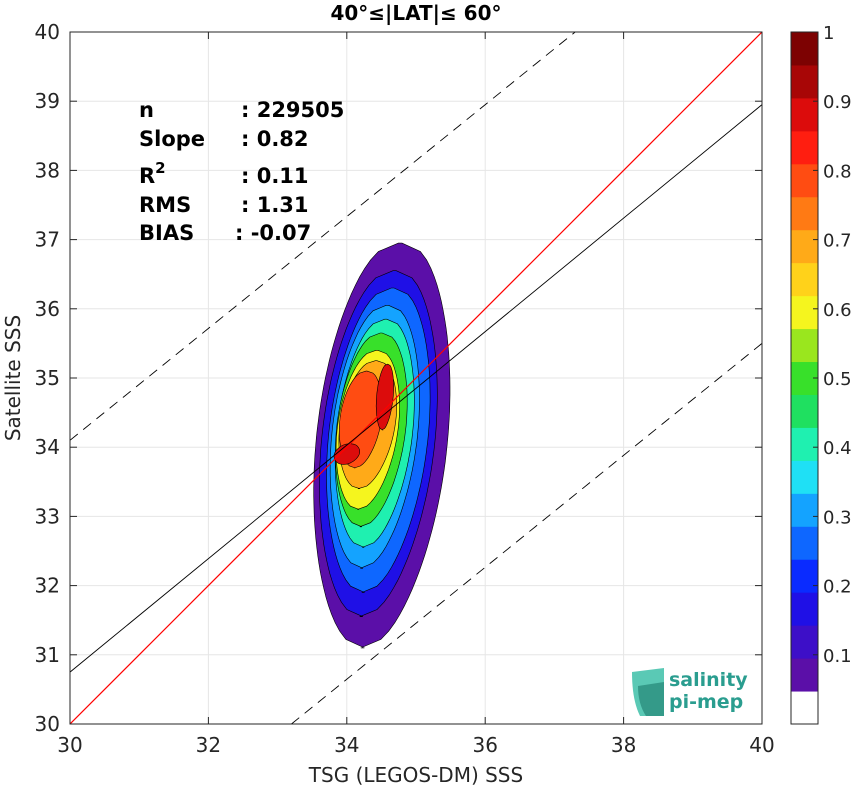  I want to click on stat-slope-value: : 0.82, so click(275, 139).